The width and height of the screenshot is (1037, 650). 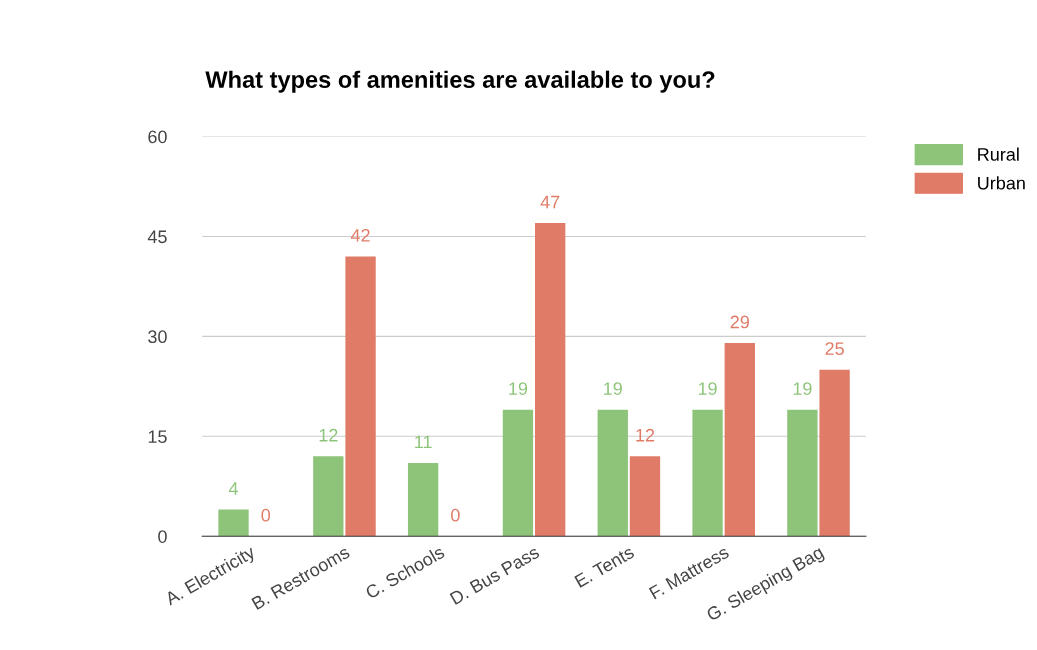 I want to click on legend-label: Urban, so click(x=1001, y=183).